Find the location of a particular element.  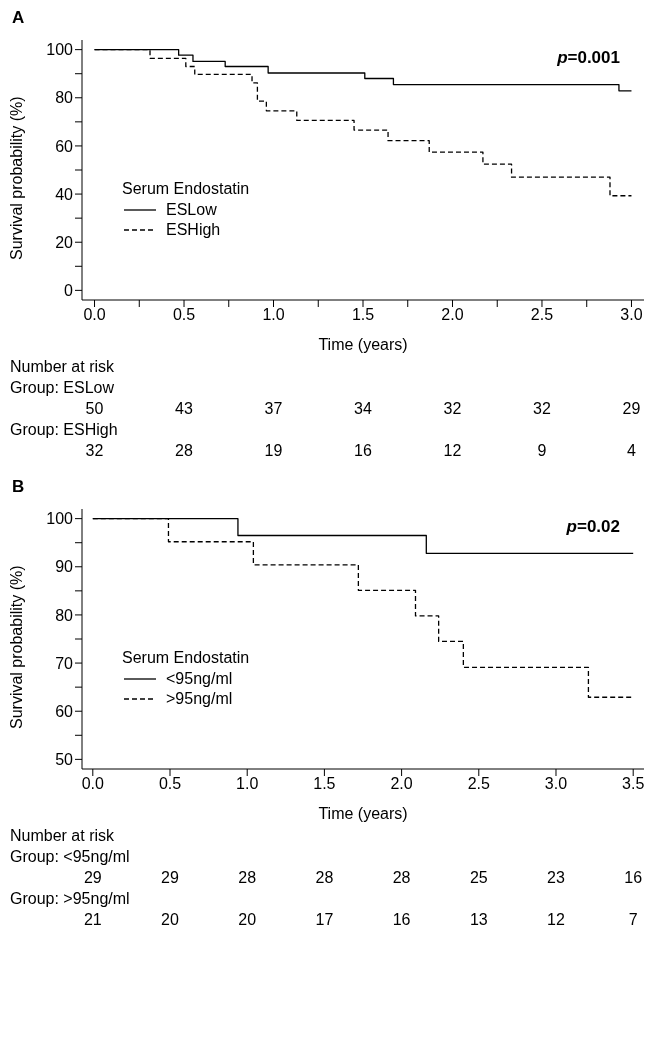

text: 34 is located at coordinates (363, 409).